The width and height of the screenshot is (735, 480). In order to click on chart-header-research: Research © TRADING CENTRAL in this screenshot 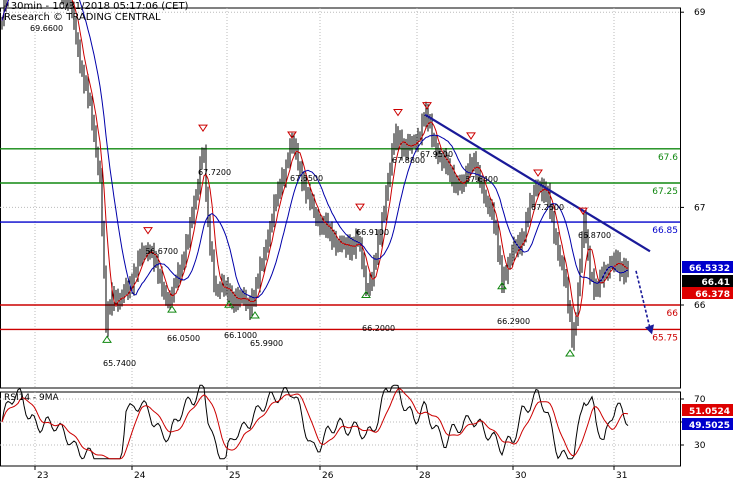, I will do `click(82, 17)`.